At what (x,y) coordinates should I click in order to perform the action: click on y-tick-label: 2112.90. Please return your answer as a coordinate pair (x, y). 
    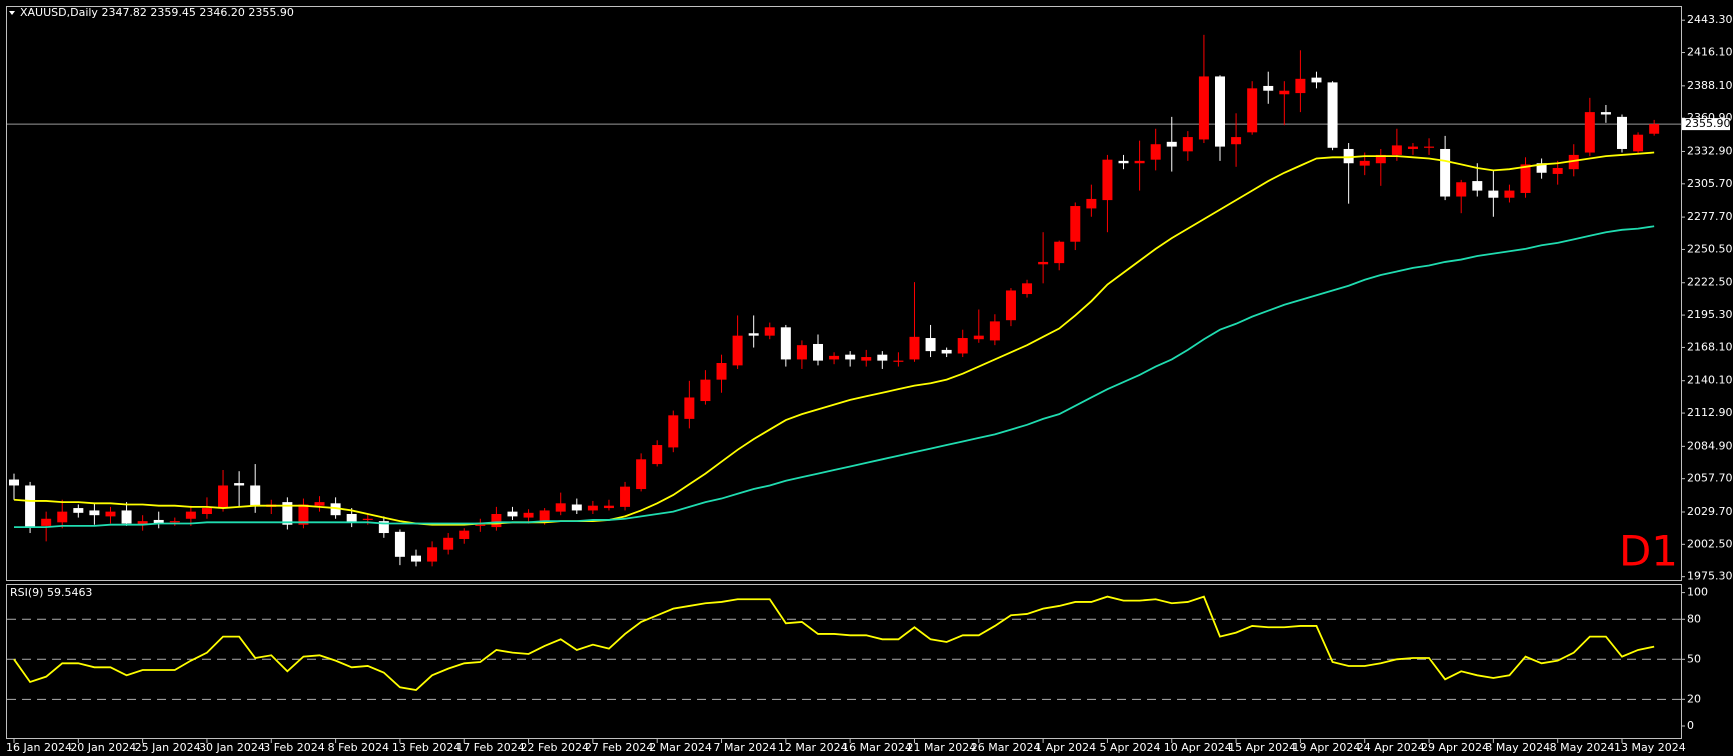
    Looking at the image, I should click on (1710, 412).